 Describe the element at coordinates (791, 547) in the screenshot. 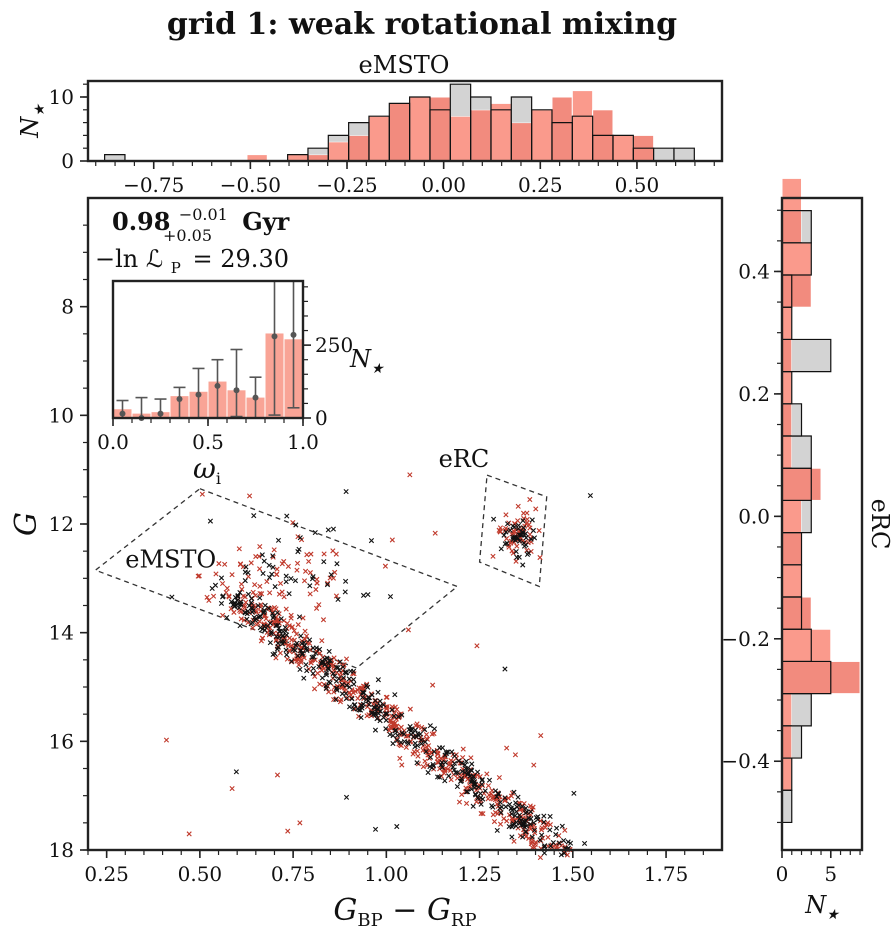

I see `right-histogram-ticks: −0.4 −0.2 0.0 0.2 0.4 0 5` at that location.